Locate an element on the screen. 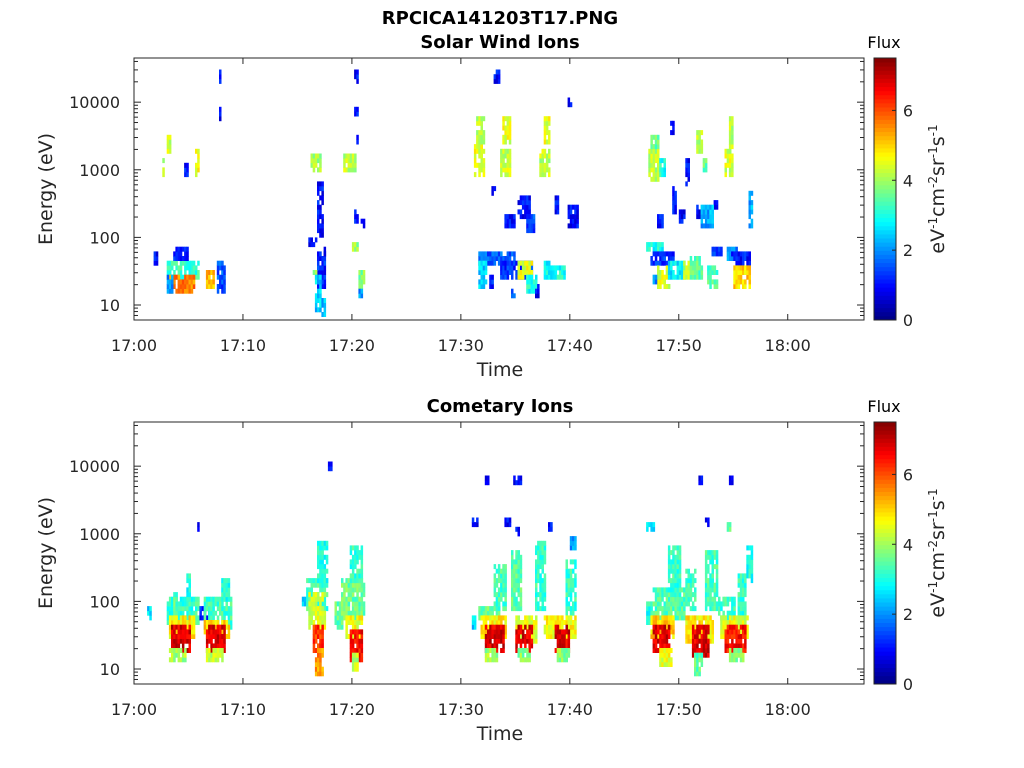 This screenshot has width=1024, height=768. colorbar-segment is located at coordinates (885, 154).